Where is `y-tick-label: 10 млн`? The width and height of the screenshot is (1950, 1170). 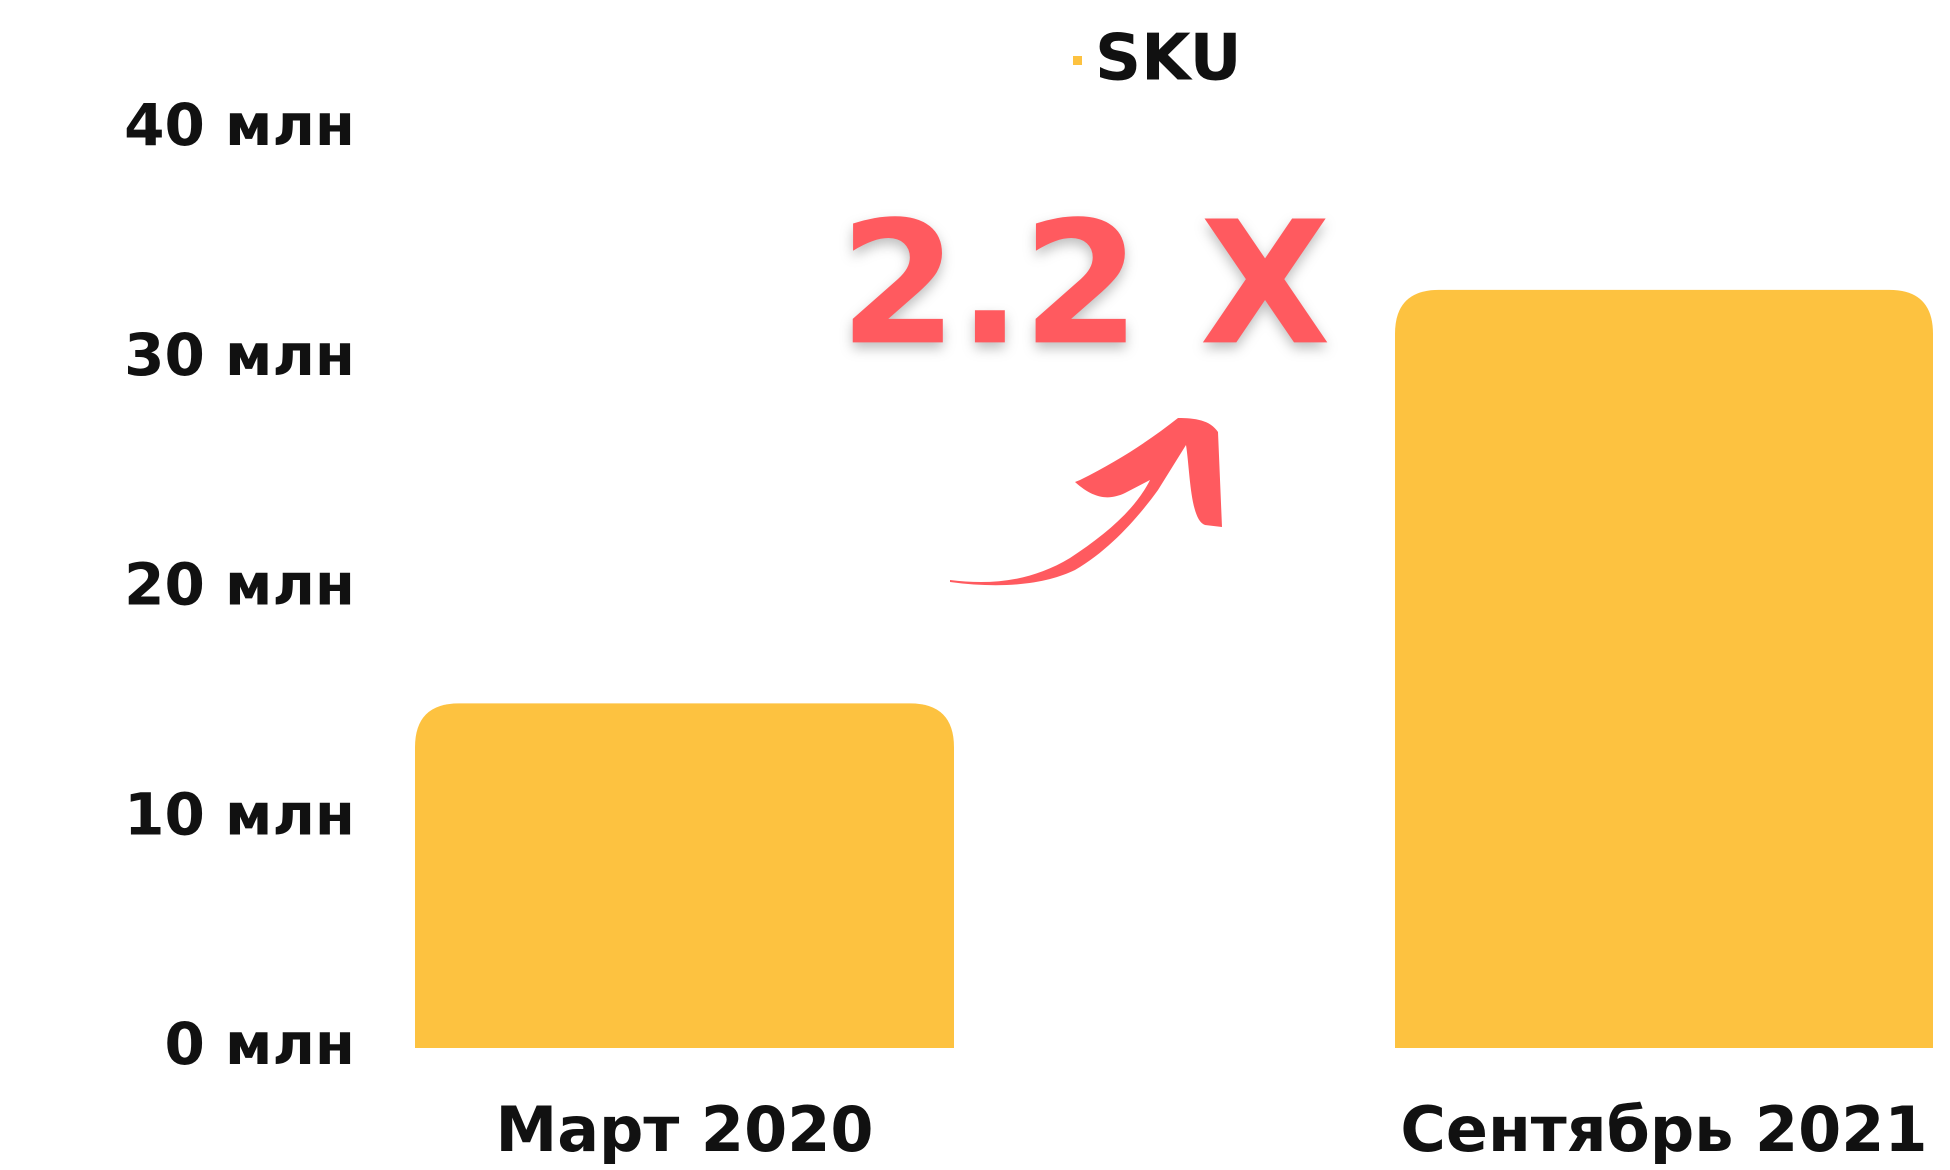 y-tick-label: 10 млн is located at coordinates (239, 814).